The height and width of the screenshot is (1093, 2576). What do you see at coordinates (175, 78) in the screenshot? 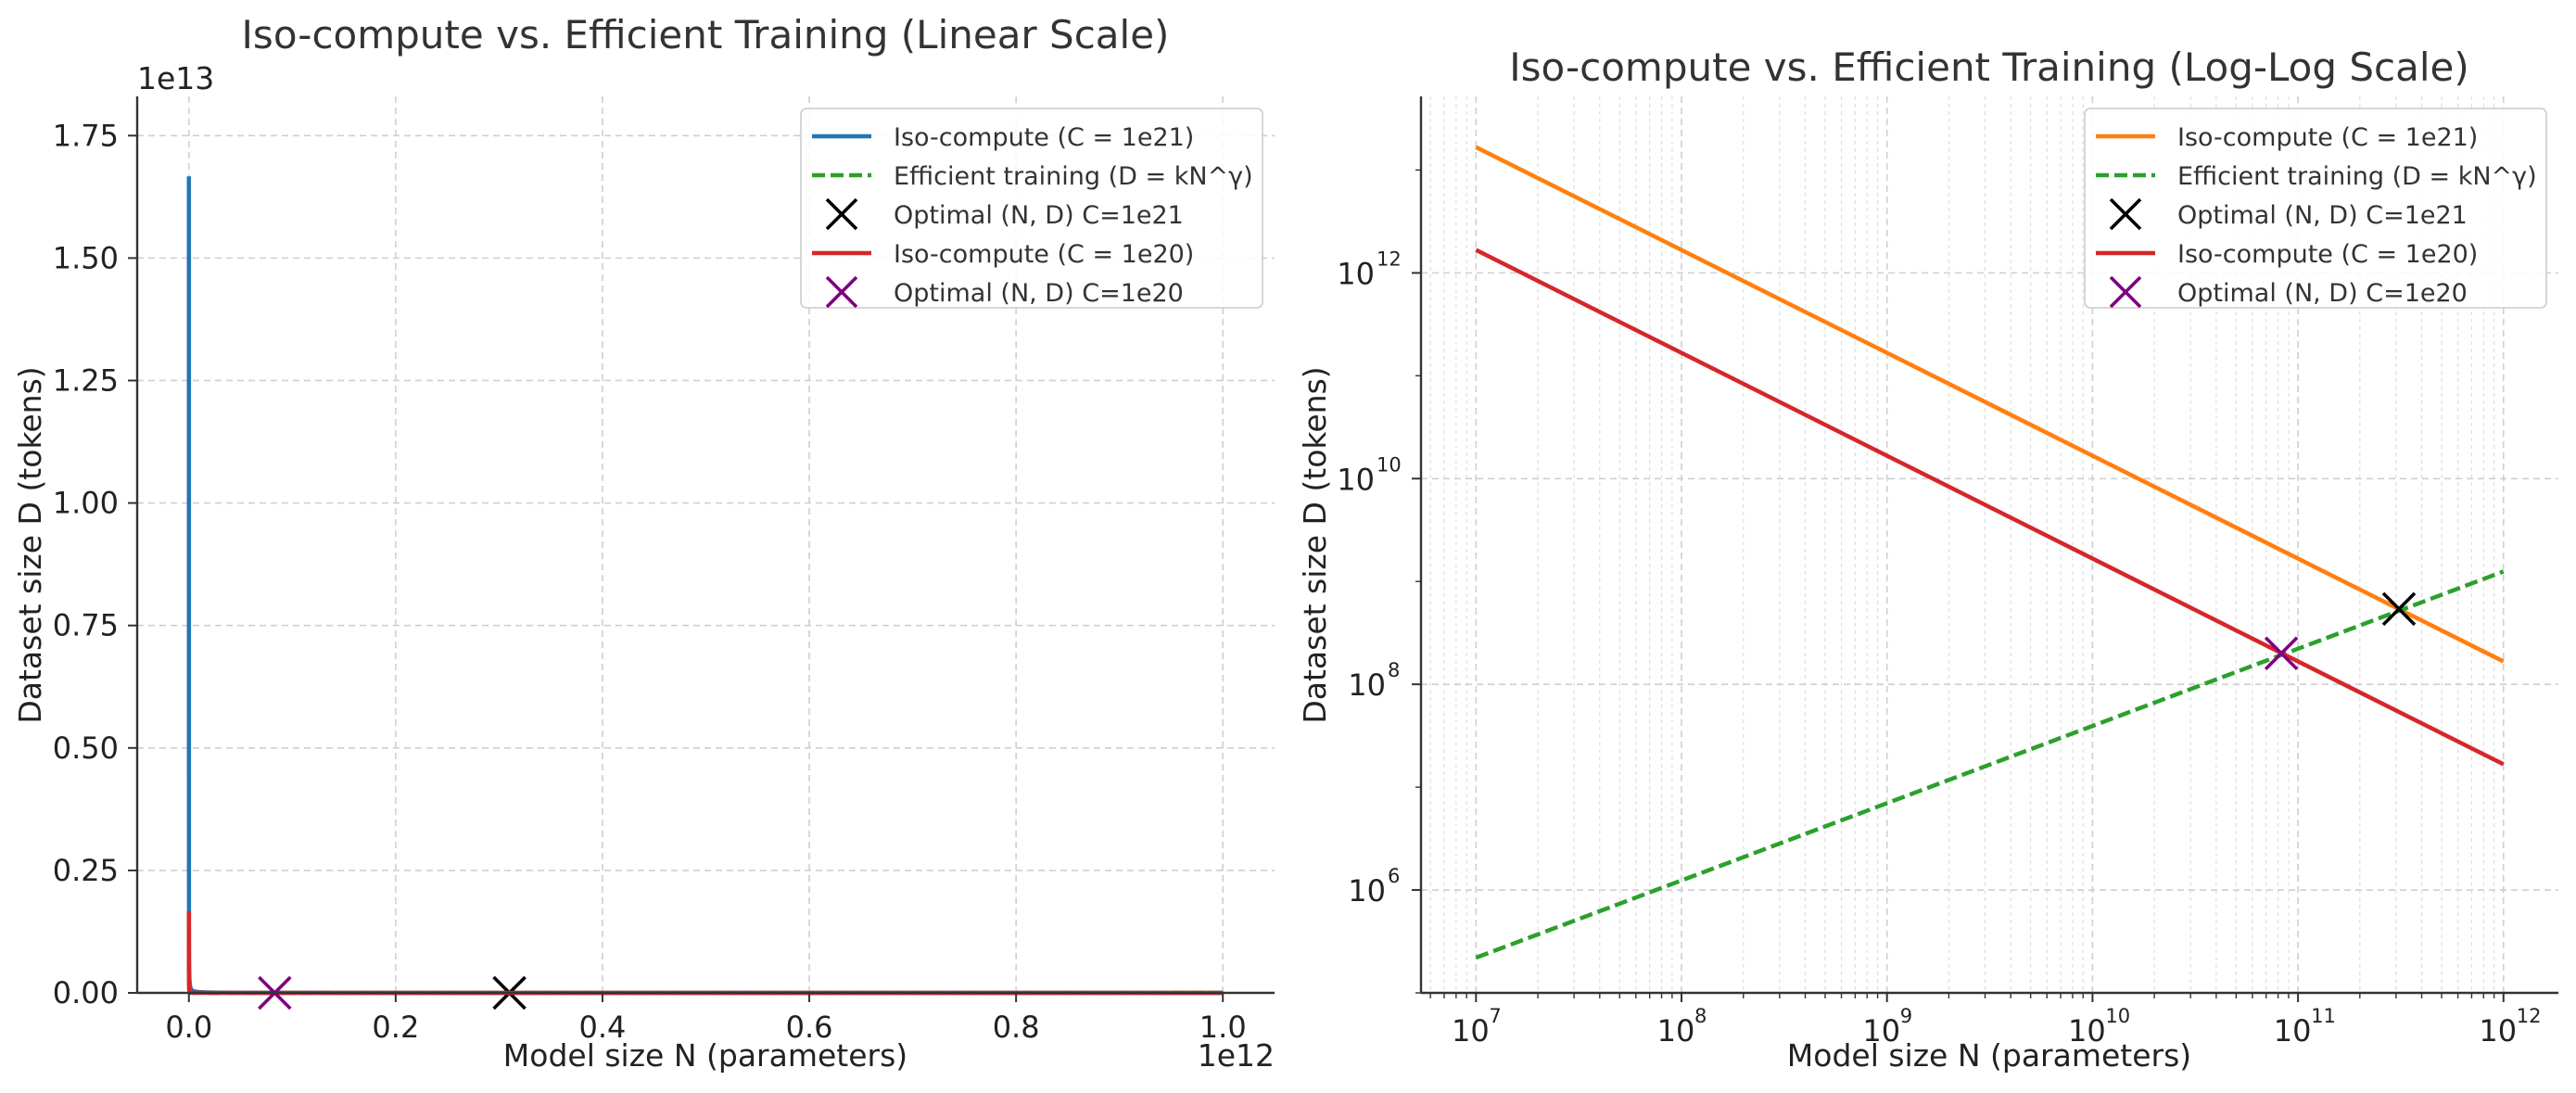
I see `linear-y-offset-label: 1e13` at bounding box center [175, 78].